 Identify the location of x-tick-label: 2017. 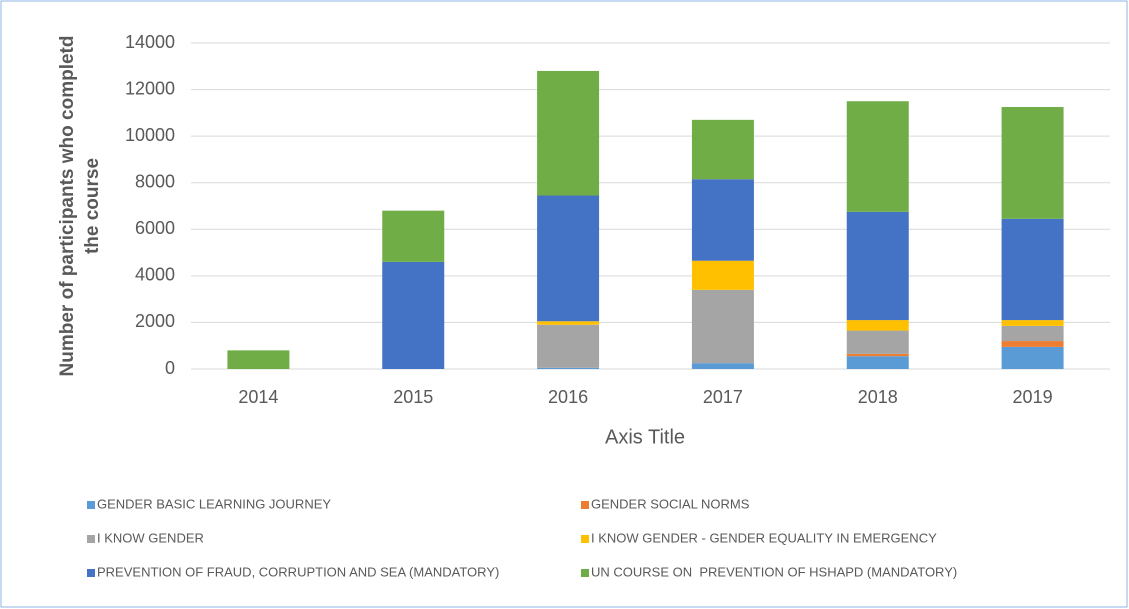
(723, 397).